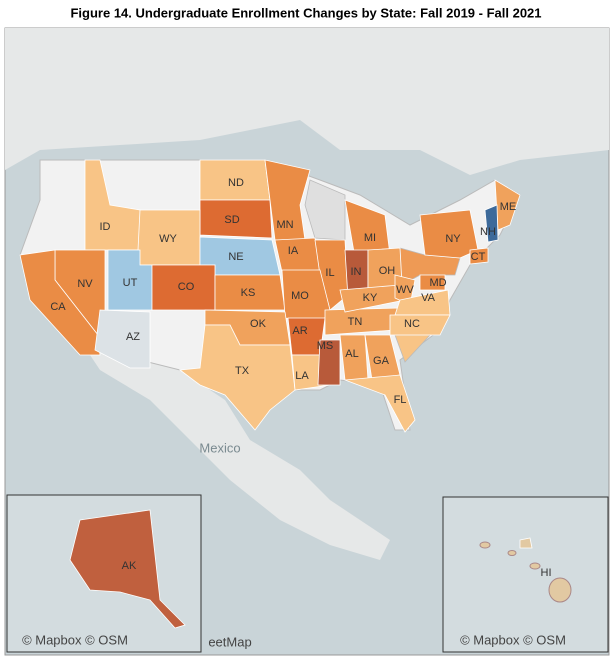  Describe the element at coordinates (356, 272) in the screenshot. I see `state-label: IN` at that location.